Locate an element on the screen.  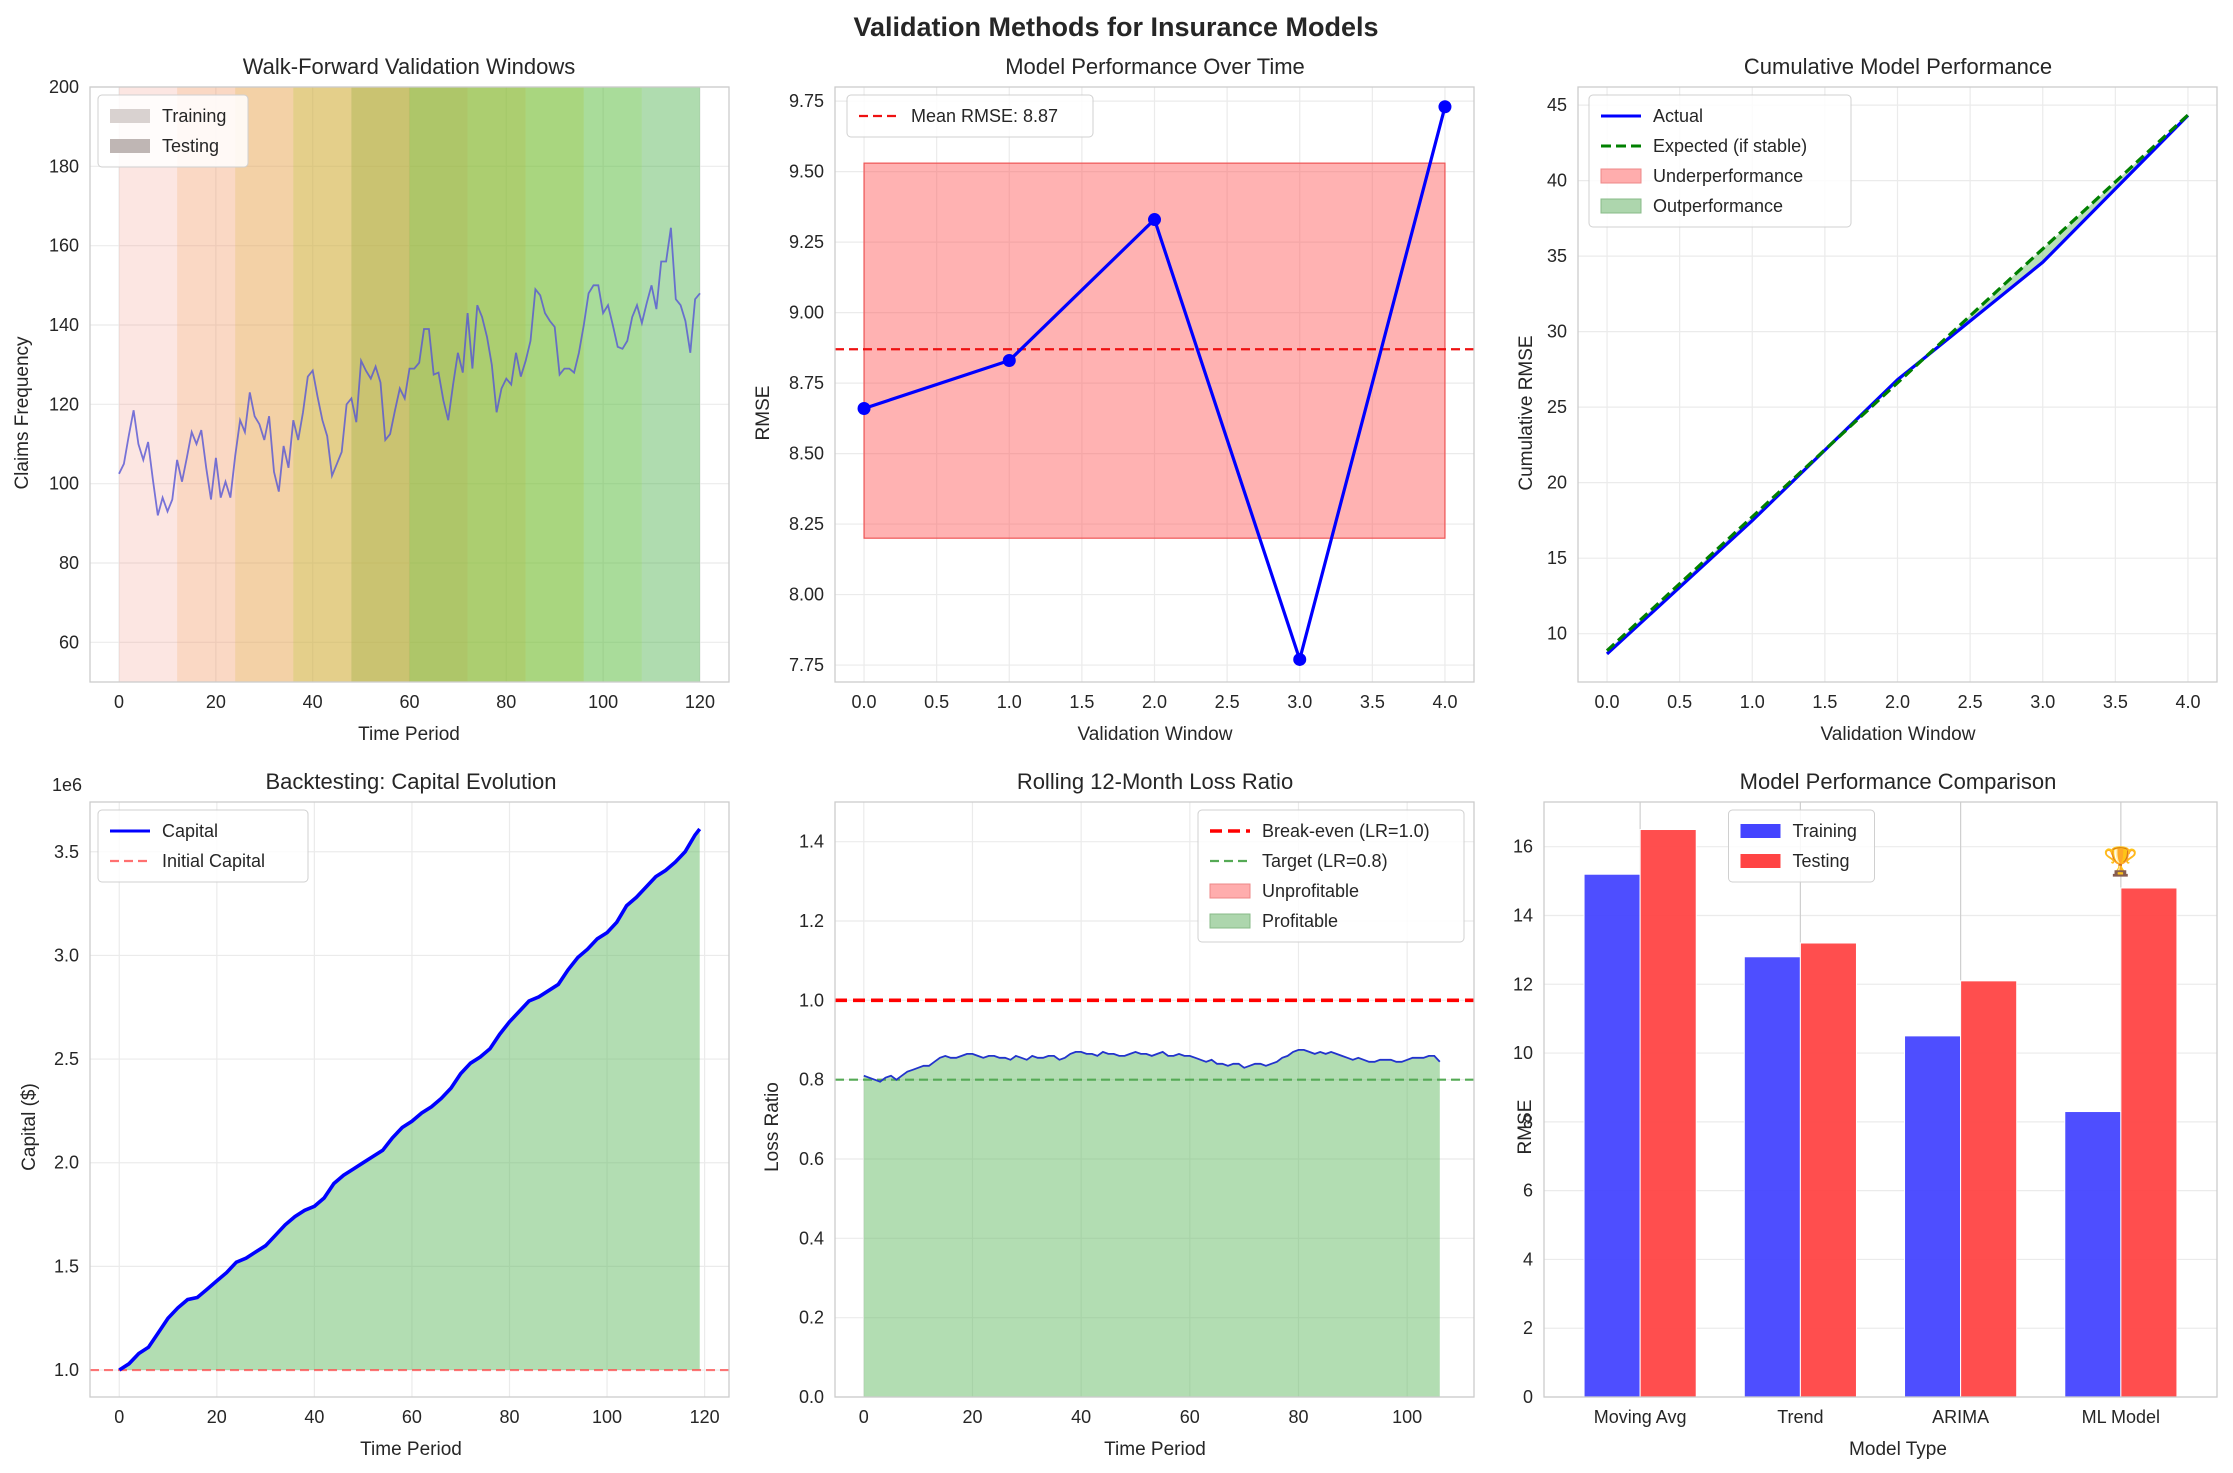
capital-xtick-label: 40 is located at coordinates (314, 1417).